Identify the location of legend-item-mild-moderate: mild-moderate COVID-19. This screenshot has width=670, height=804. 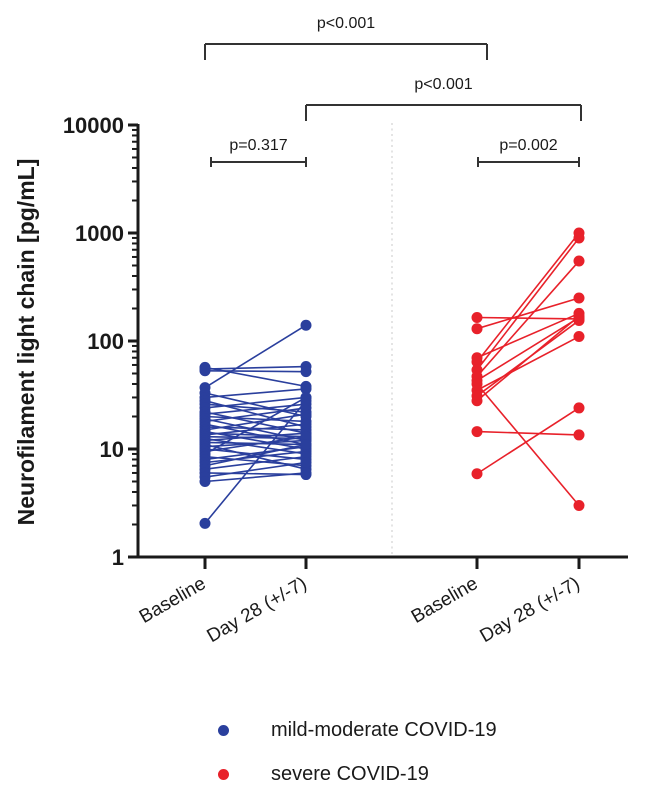
(357, 730).